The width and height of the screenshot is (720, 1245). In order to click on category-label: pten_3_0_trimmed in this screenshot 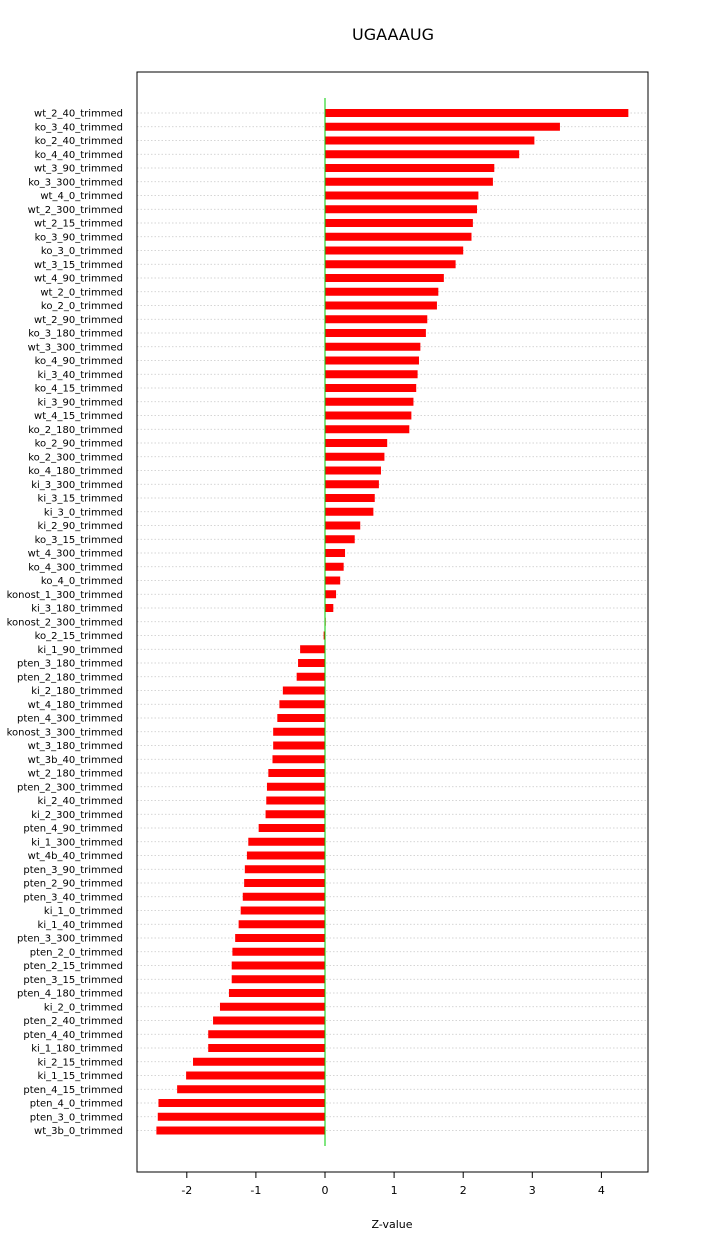, I will do `click(76, 1117)`.